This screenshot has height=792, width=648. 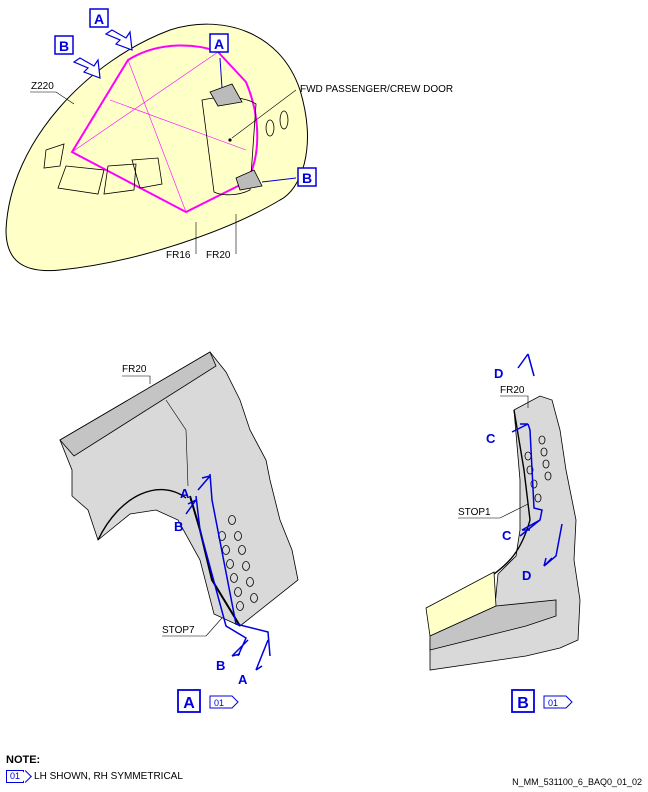 I want to click on view-b-cut-line-d2, so click(x=553, y=545).